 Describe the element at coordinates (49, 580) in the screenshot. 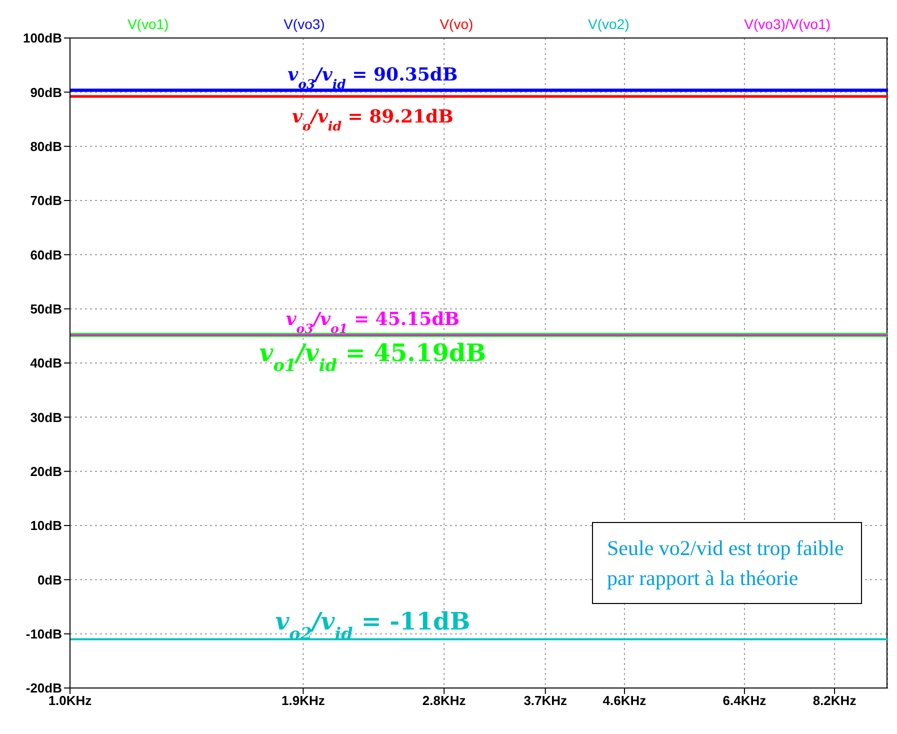

I see `y-tick-label: 0dB` at that location.